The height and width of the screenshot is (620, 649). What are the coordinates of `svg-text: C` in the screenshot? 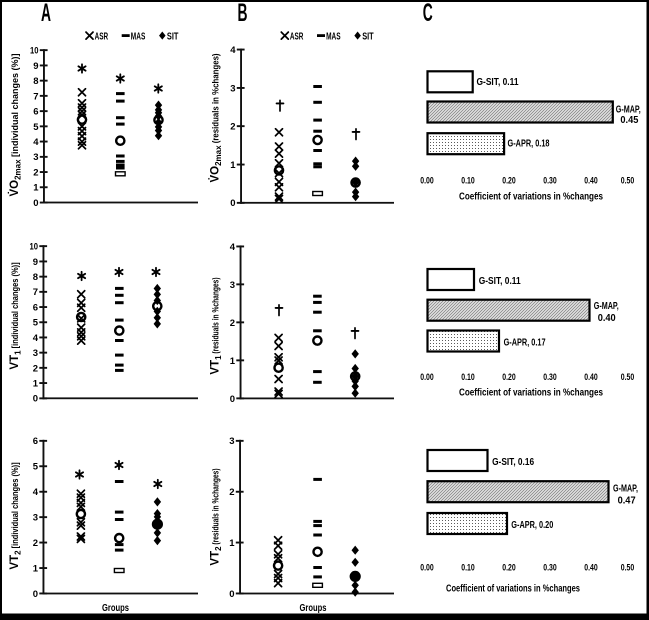 It's located at (428, 13).